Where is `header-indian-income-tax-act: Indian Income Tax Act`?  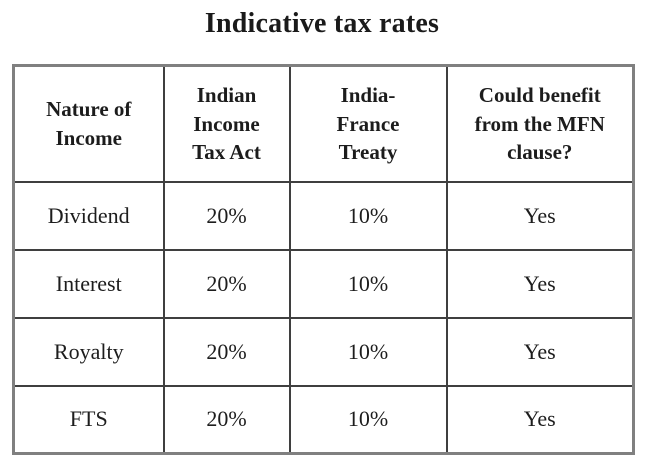
header-indian-income-tax-act: Indian Income Tax Act is located at coordinates (226, 123).